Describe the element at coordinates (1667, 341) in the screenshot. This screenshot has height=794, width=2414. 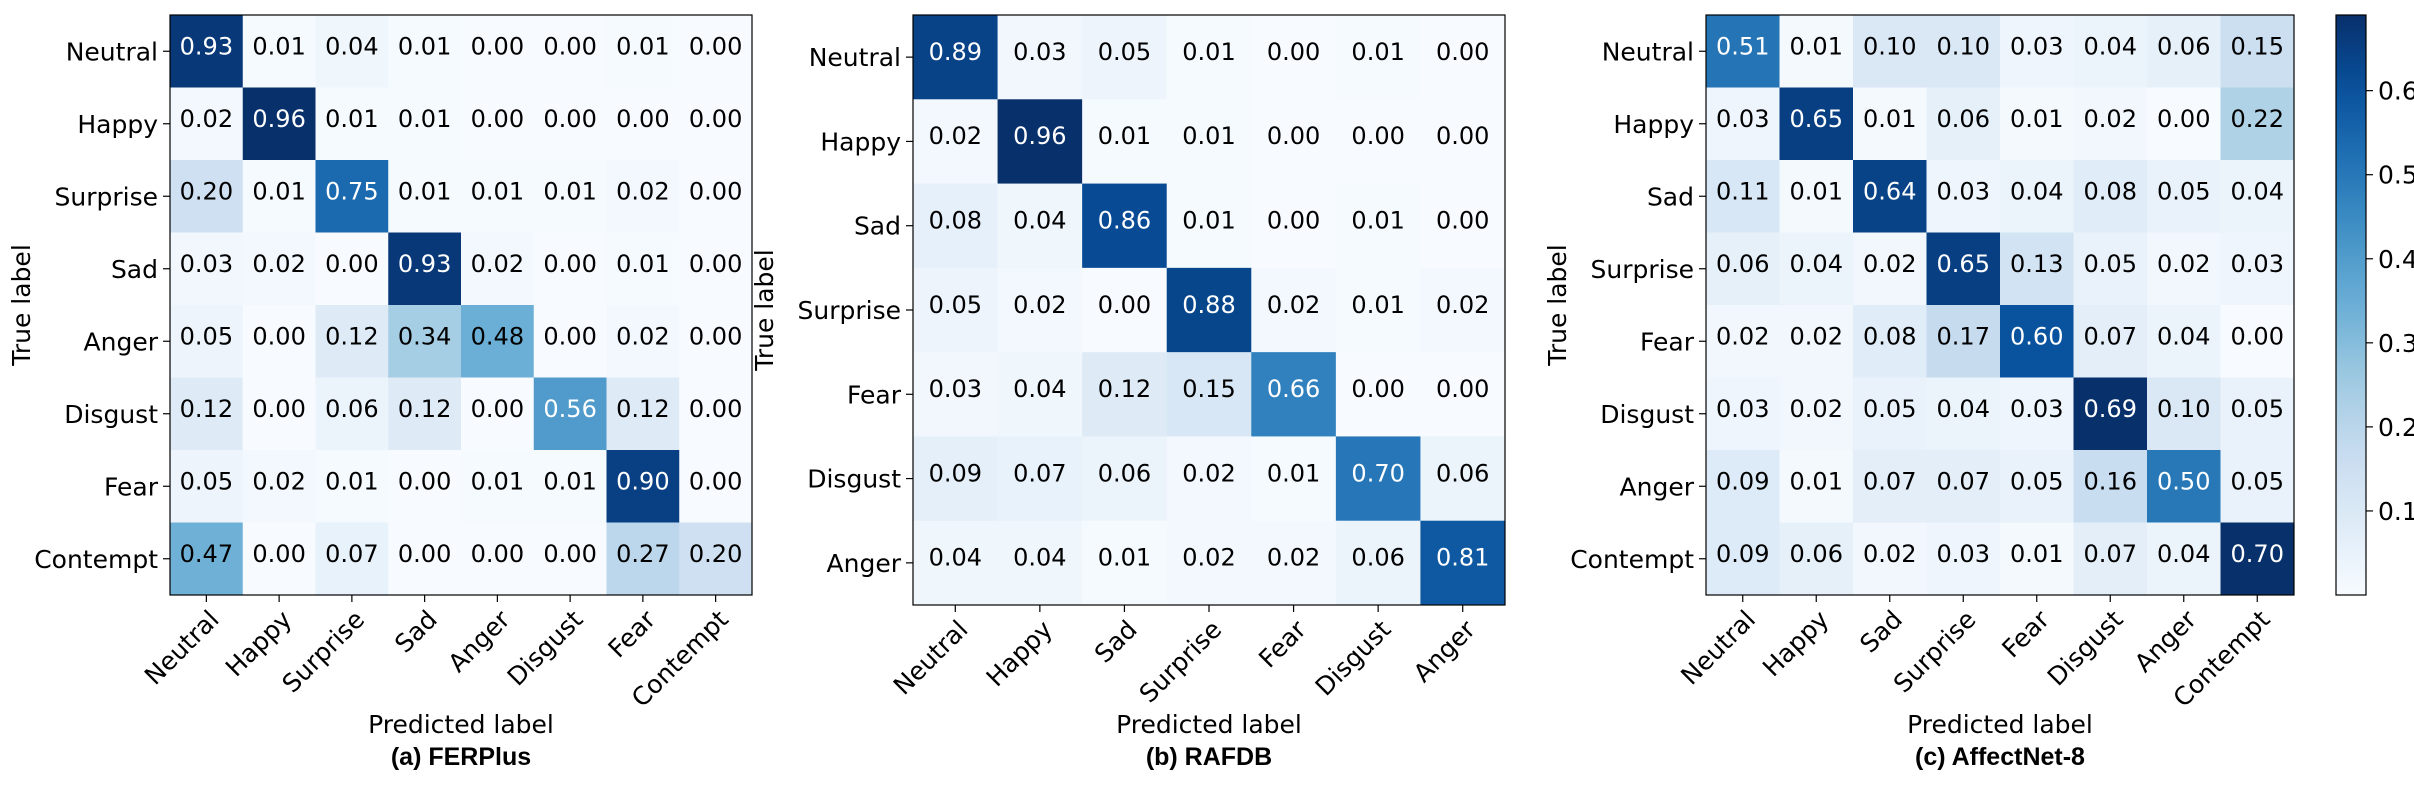
I see `y-tick-label: Fear` at that location.